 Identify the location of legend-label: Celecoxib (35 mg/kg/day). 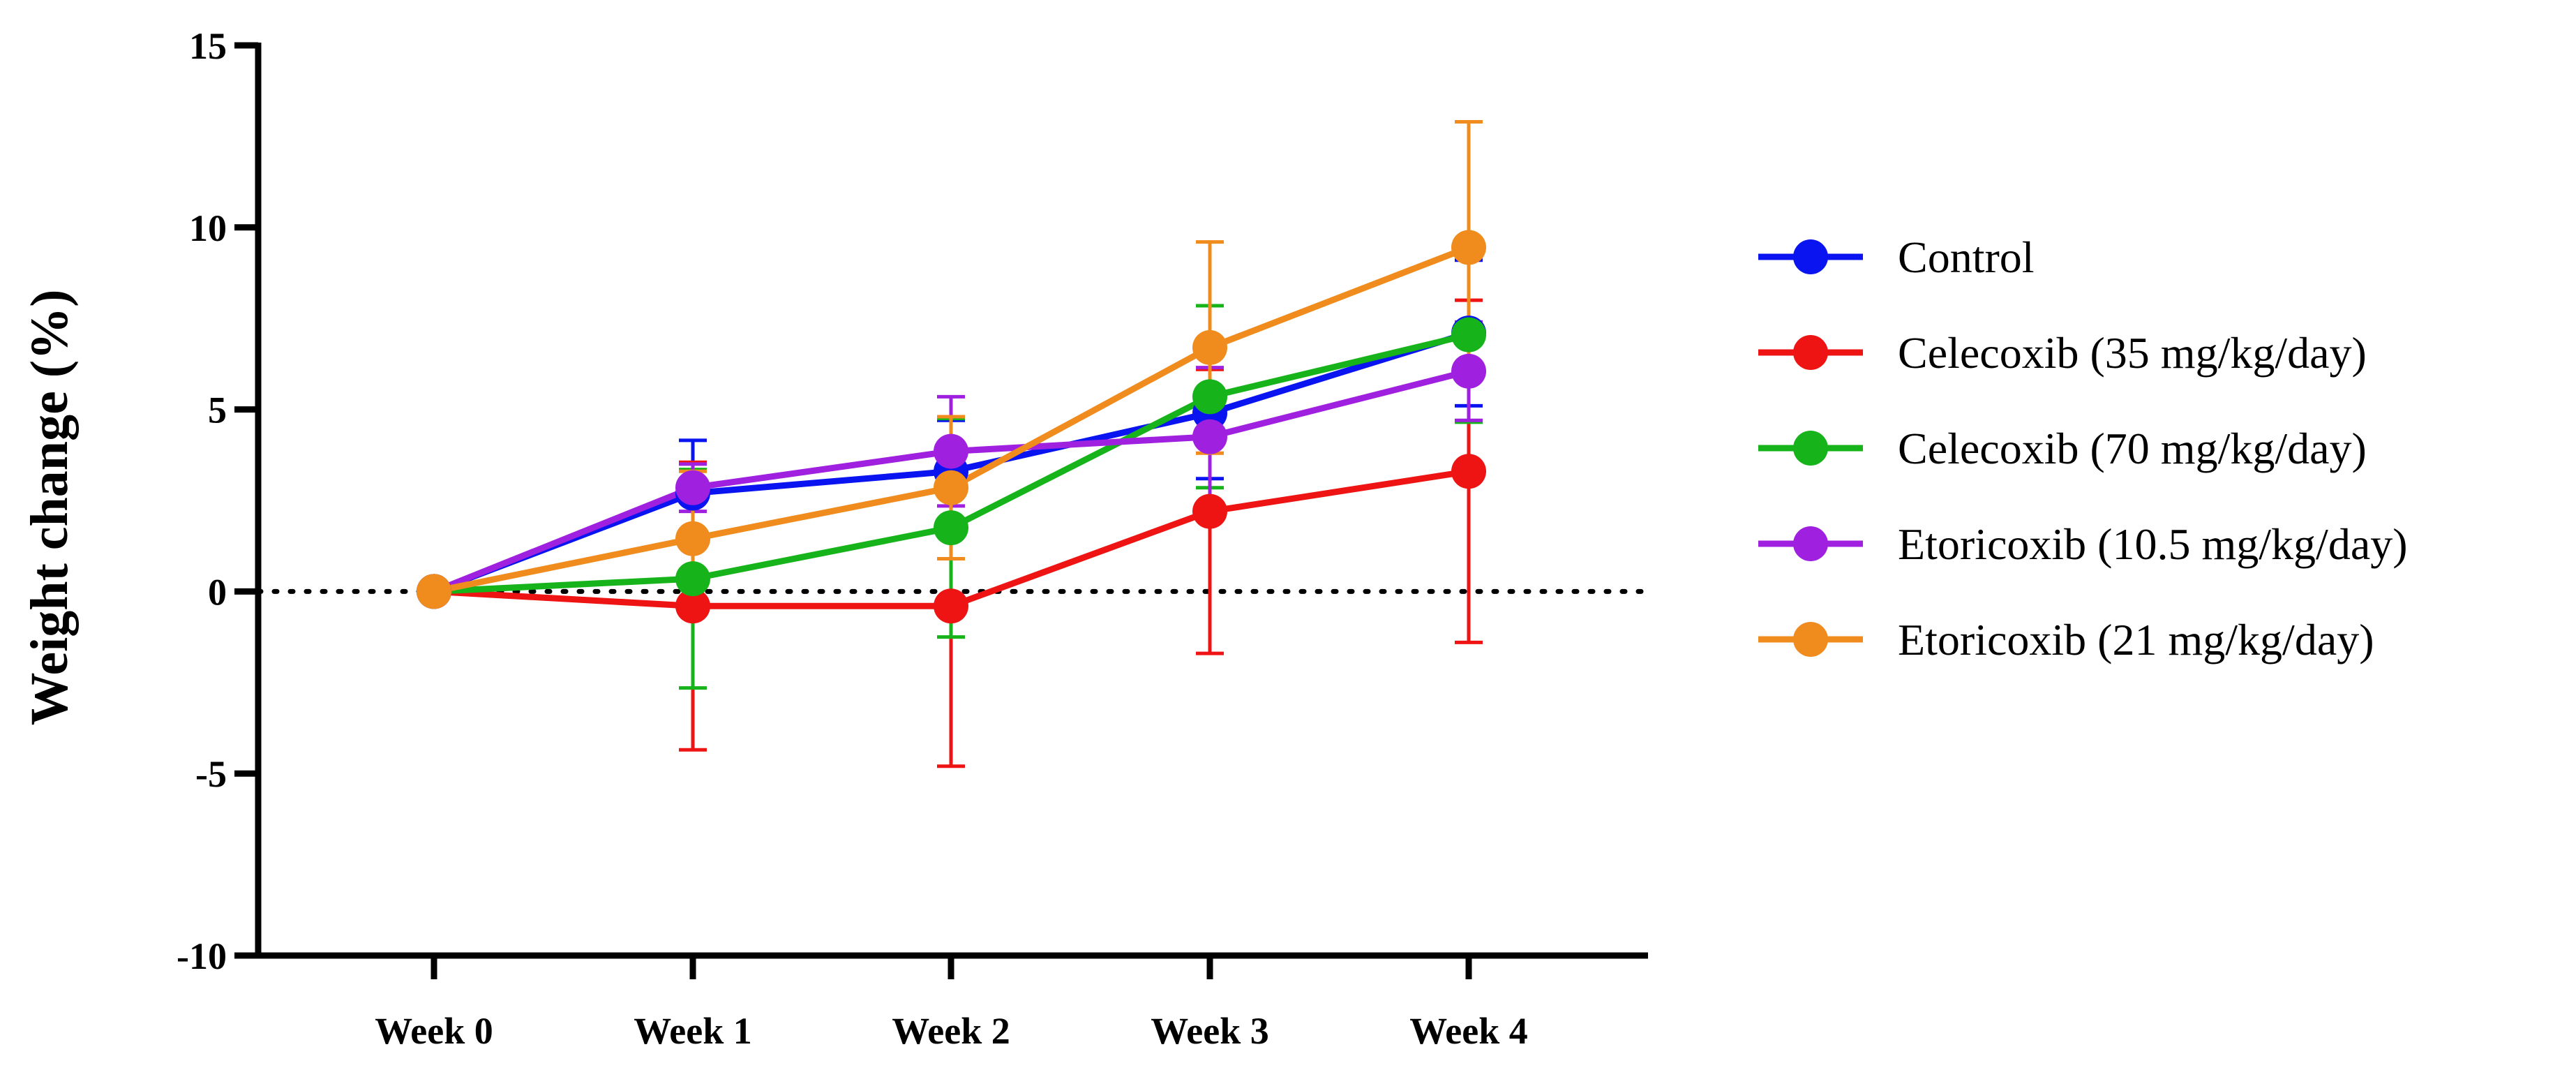
(2132, 353).